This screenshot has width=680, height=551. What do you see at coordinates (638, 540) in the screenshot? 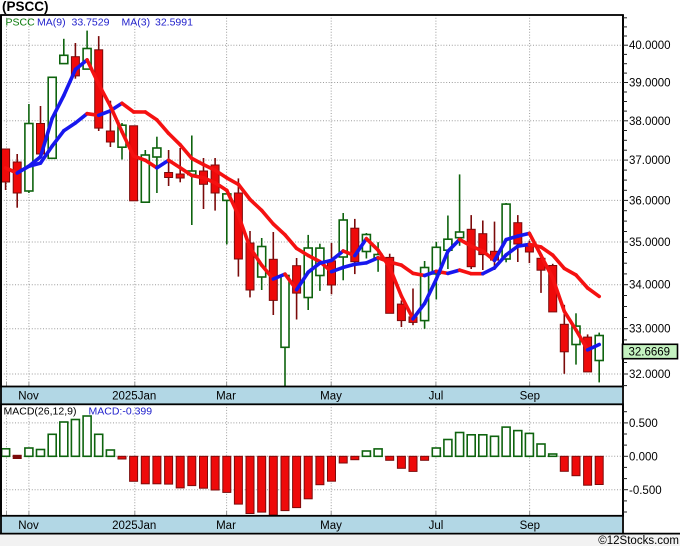
I see `svg-text: ©12Stocks.com` at bounding box center [638, 540].